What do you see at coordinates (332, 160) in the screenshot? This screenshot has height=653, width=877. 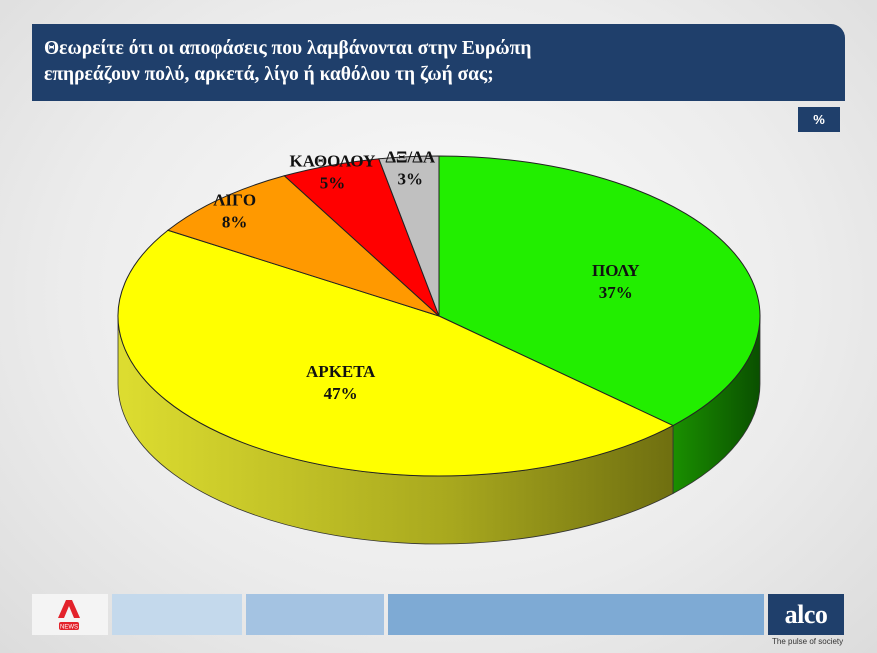 I see `slice-category-label: ΚΑΘΟΛΟΥ` at bounding box center [332, 160].